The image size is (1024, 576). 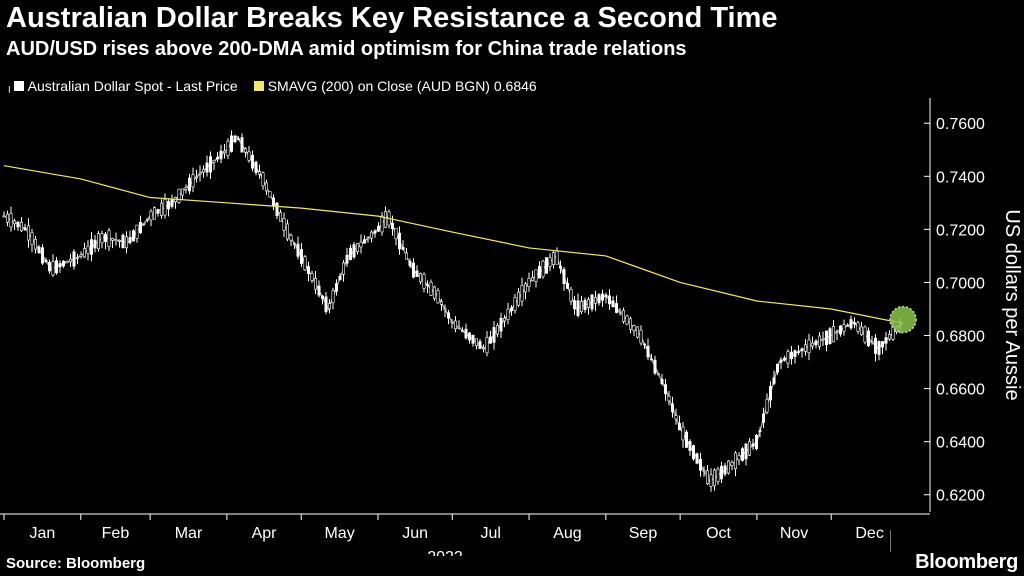 What do you see at coordinates (189, 533) in the screenshot?
I see `x-tick-label: Mar` at bounding box center [189, 533].